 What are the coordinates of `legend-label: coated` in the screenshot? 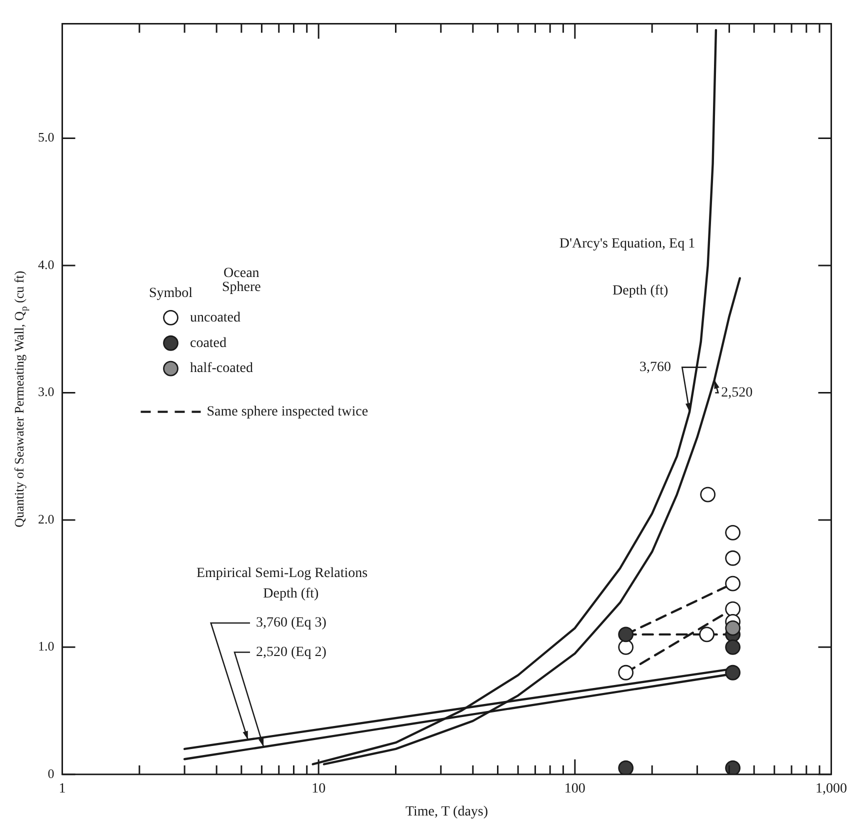 It's located at (208, 343).